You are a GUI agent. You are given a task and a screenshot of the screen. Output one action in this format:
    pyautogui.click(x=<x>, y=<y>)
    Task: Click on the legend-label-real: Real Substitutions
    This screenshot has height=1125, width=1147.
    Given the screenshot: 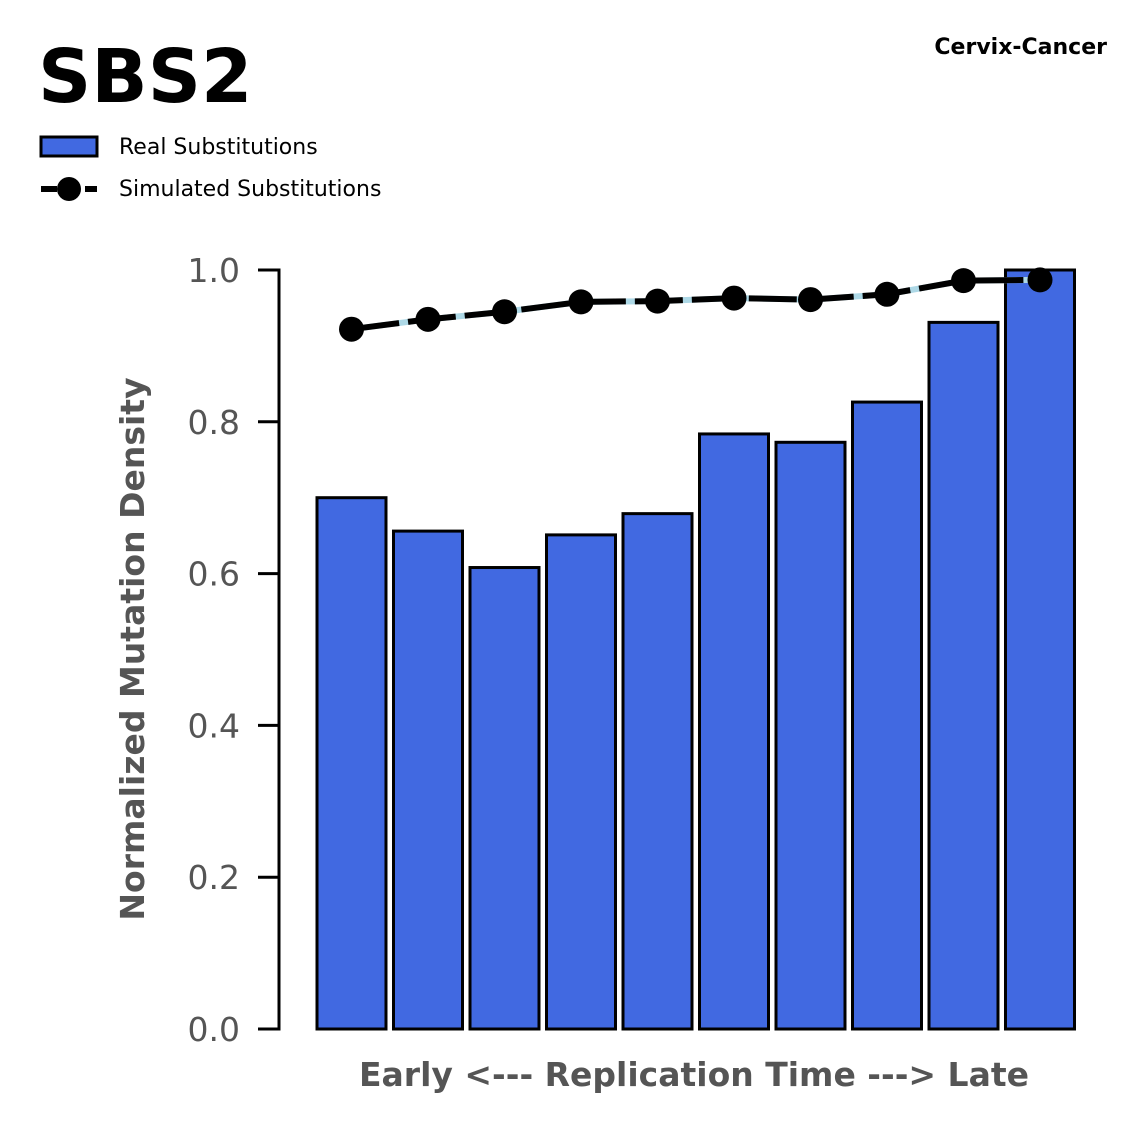 What is the action you would take?
    pyautogui.click(x=218, y=147)
    